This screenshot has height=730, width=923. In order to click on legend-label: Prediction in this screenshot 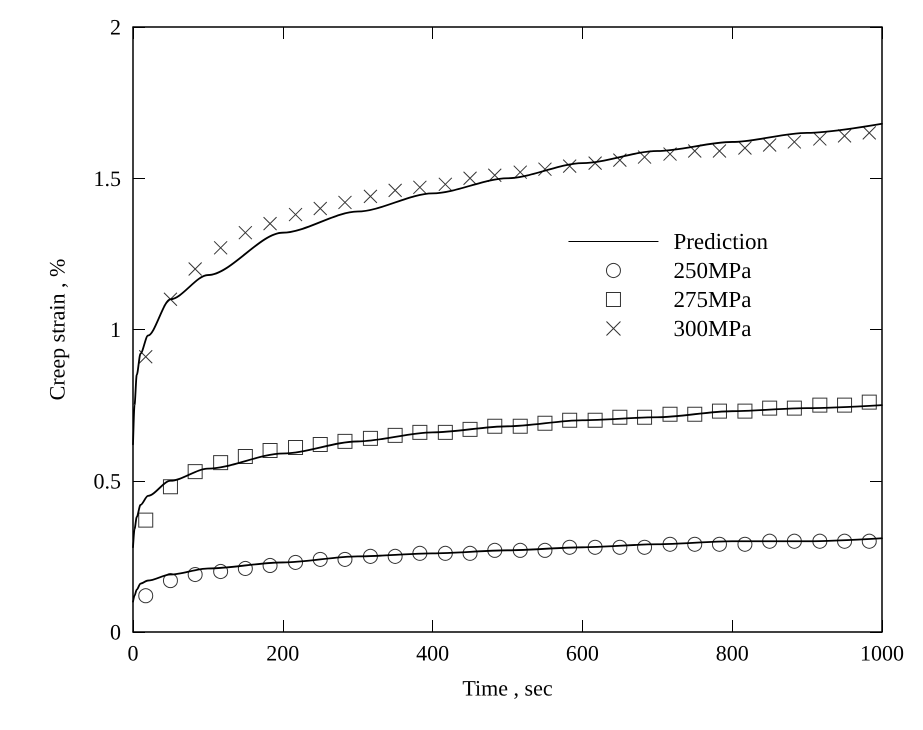, I will do `click(720, 241)`.